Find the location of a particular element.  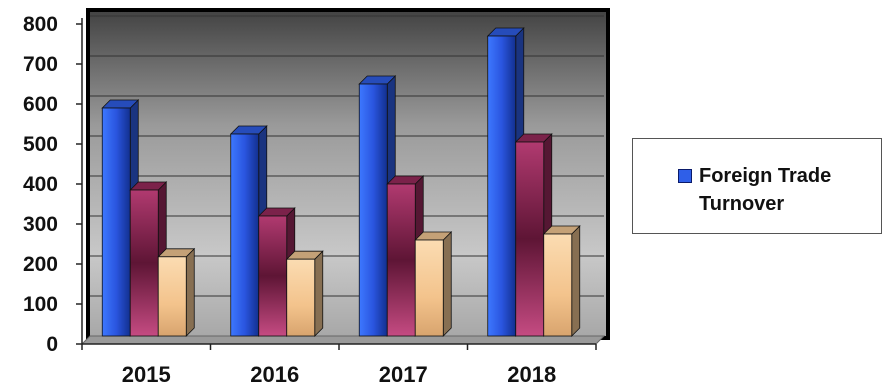

legend: Foreign Trade Turnover is located at coordinates (757, 186).